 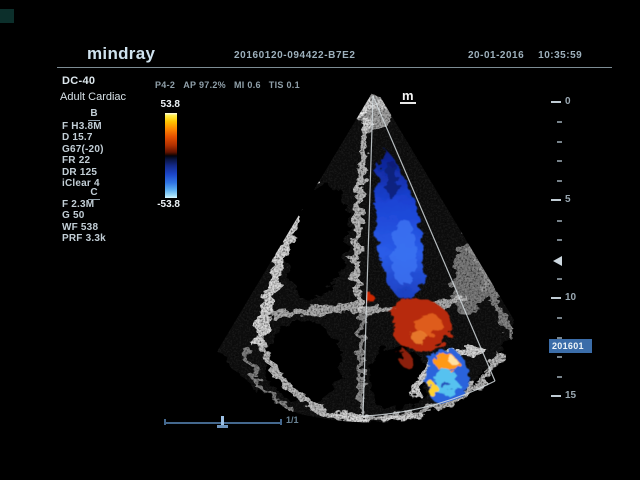 I want to click on exam-preset: Adult Cardiac, so click(x=93, y=97).